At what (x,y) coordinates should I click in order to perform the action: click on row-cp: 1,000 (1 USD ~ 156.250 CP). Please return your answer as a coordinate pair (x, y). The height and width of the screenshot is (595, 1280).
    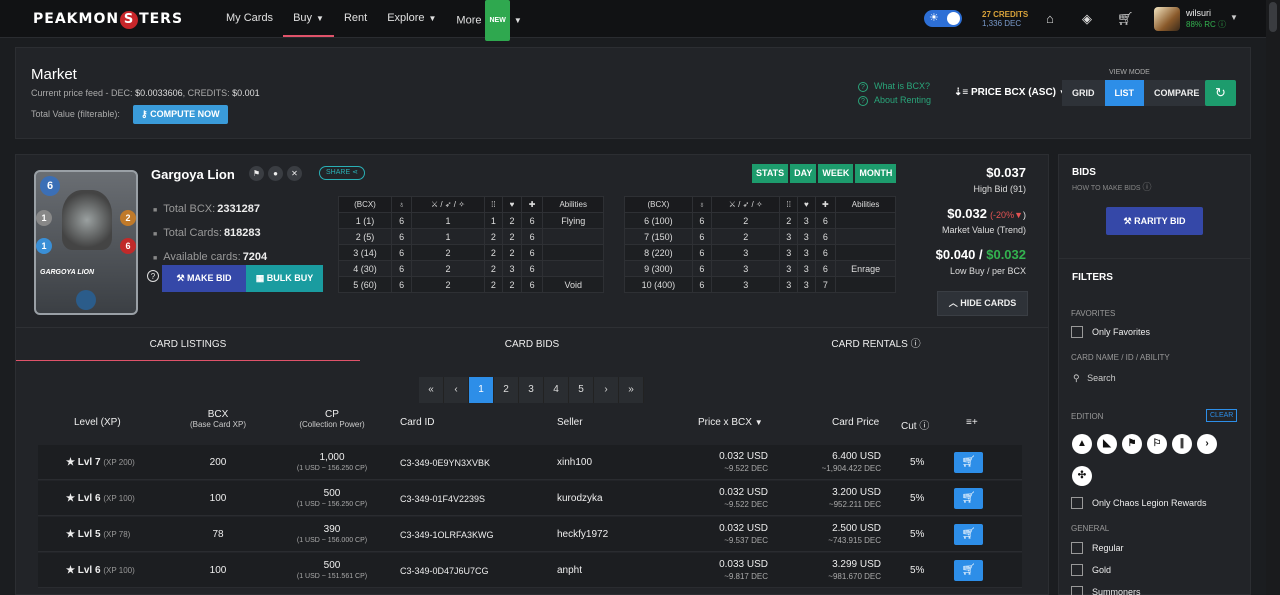
    Looking at the image, I should click on (332, 462).